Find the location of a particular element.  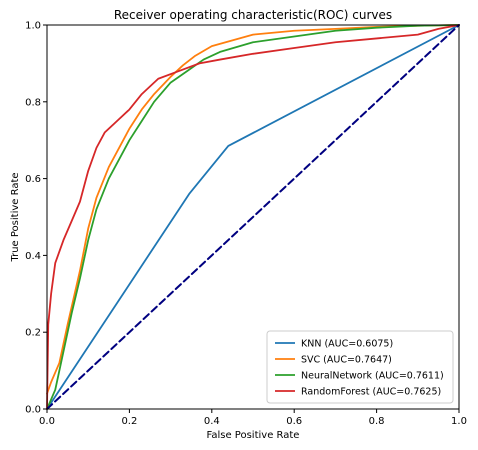

x-axis-title: False Positive Rate is located at coordinates (253, 435).